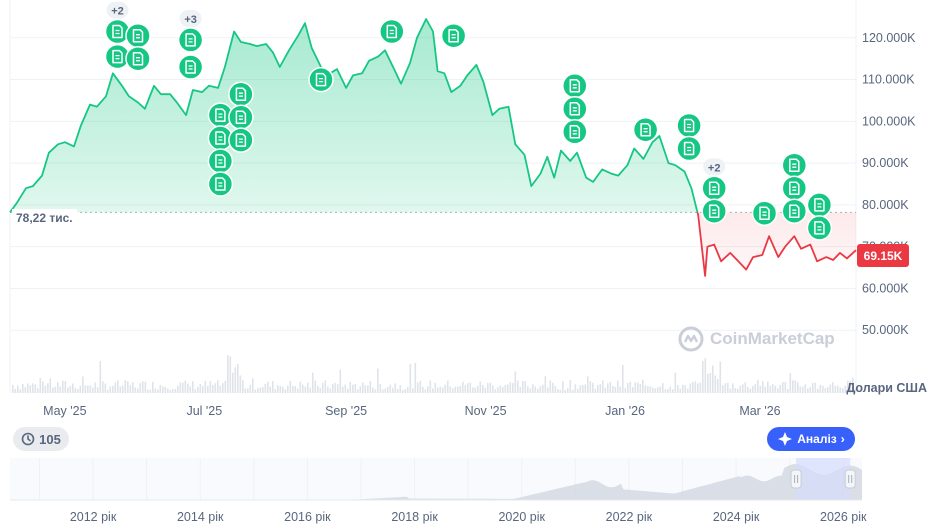 The width and height of the screenshot is (936, 530). What do you see at coordinates (521, 517) in the screenshot?
I see `navigator-tick-label: 2020 рік` at bounding box center [521, 517].